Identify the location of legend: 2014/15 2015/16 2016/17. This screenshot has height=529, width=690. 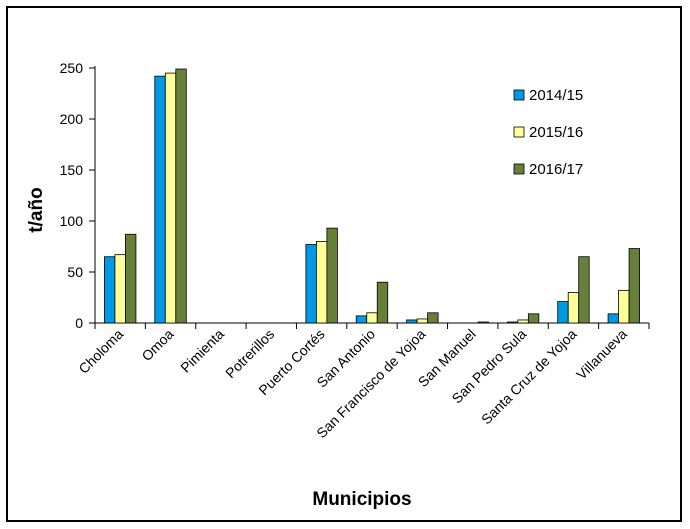
(548, 132).